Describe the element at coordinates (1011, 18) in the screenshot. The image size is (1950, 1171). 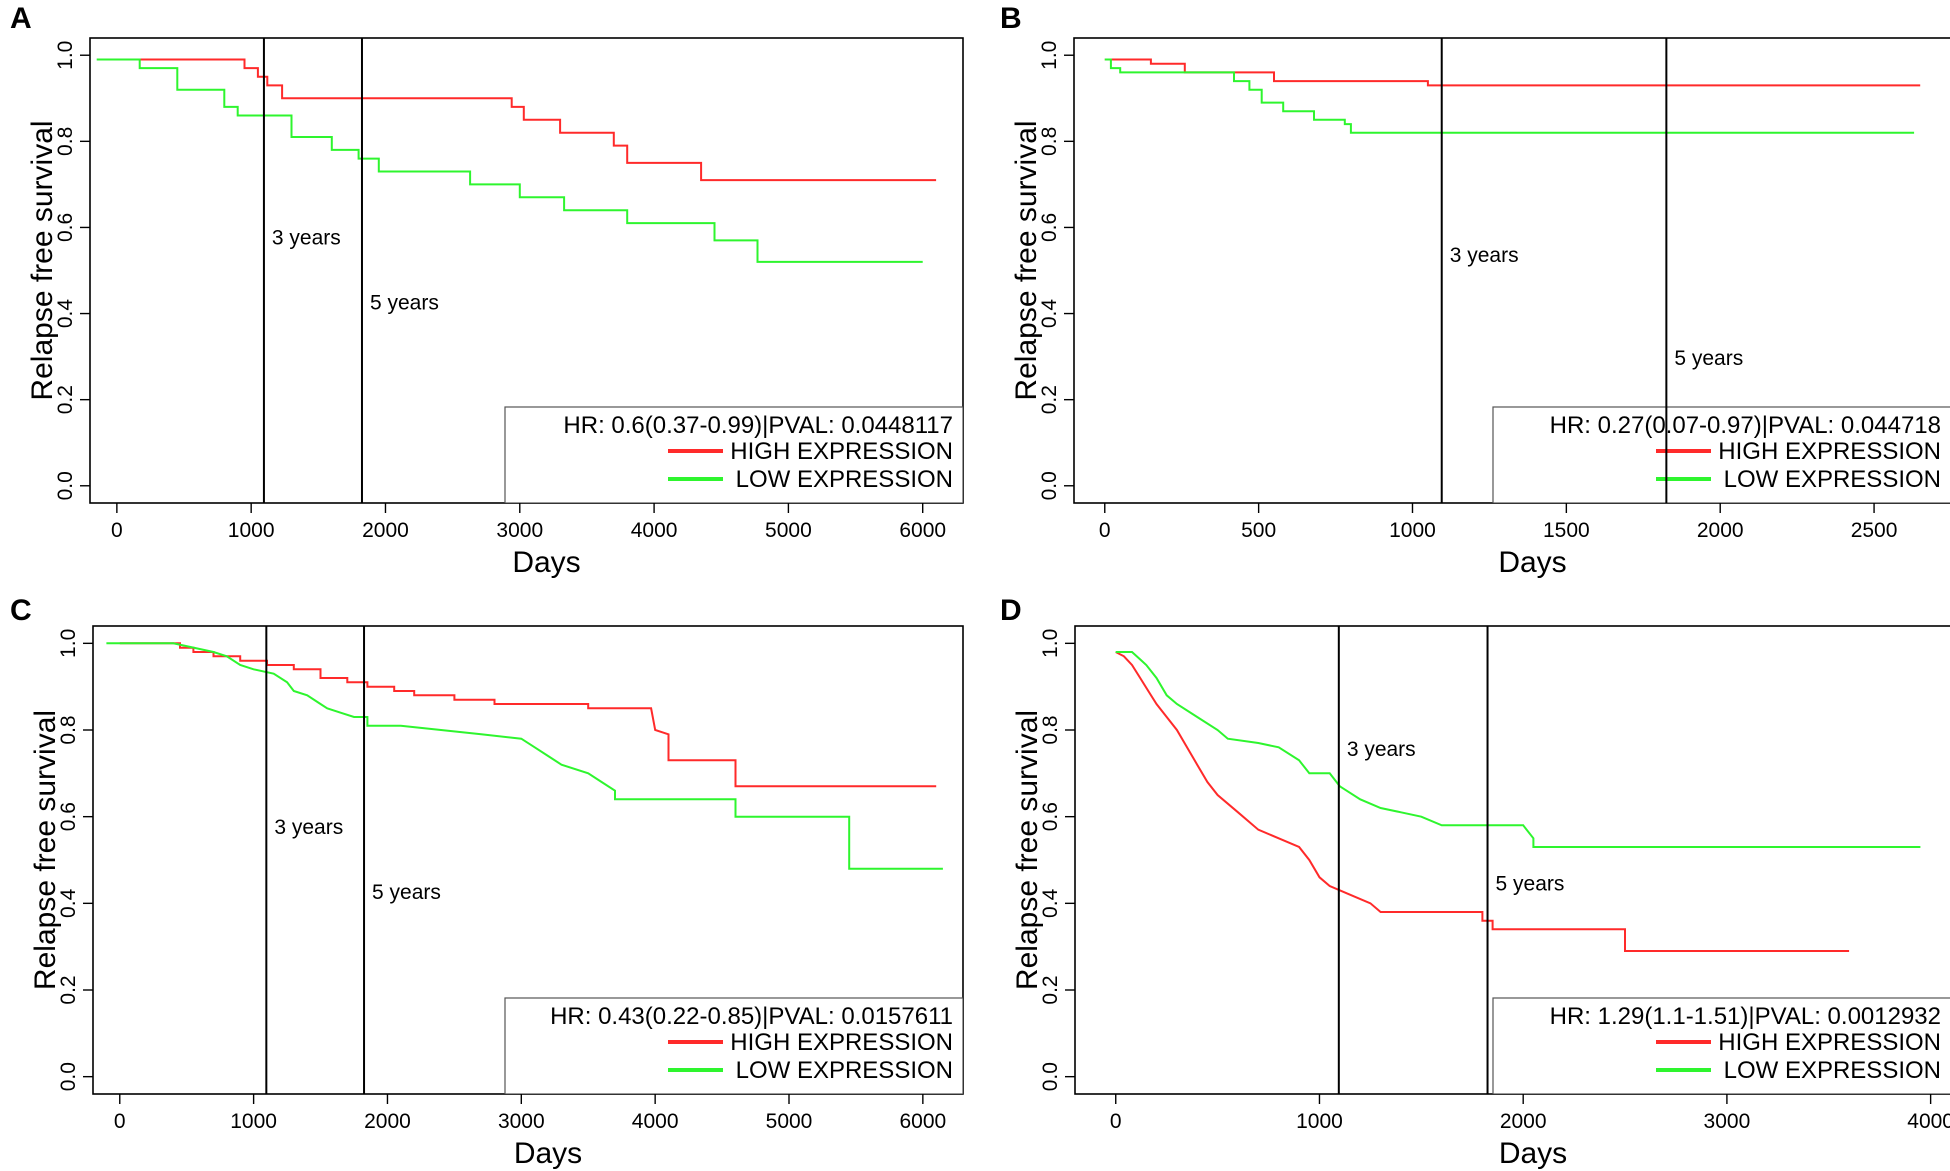
I see `panel-label-B: B` at that location.